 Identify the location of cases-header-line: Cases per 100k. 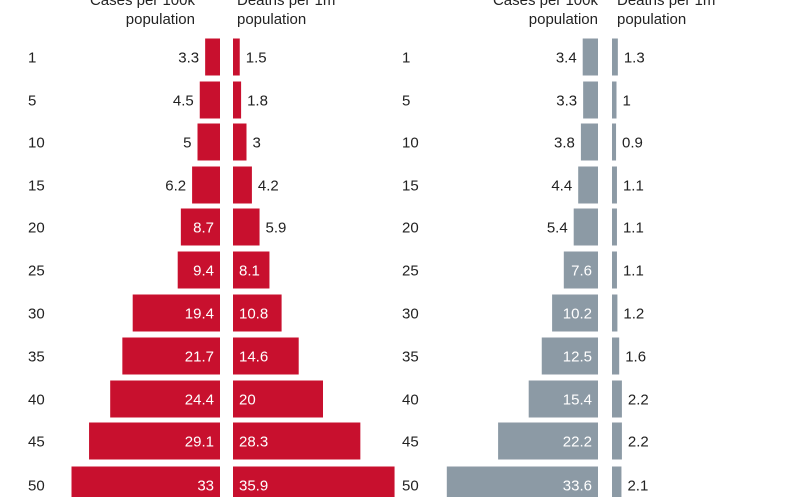
(143, 4).